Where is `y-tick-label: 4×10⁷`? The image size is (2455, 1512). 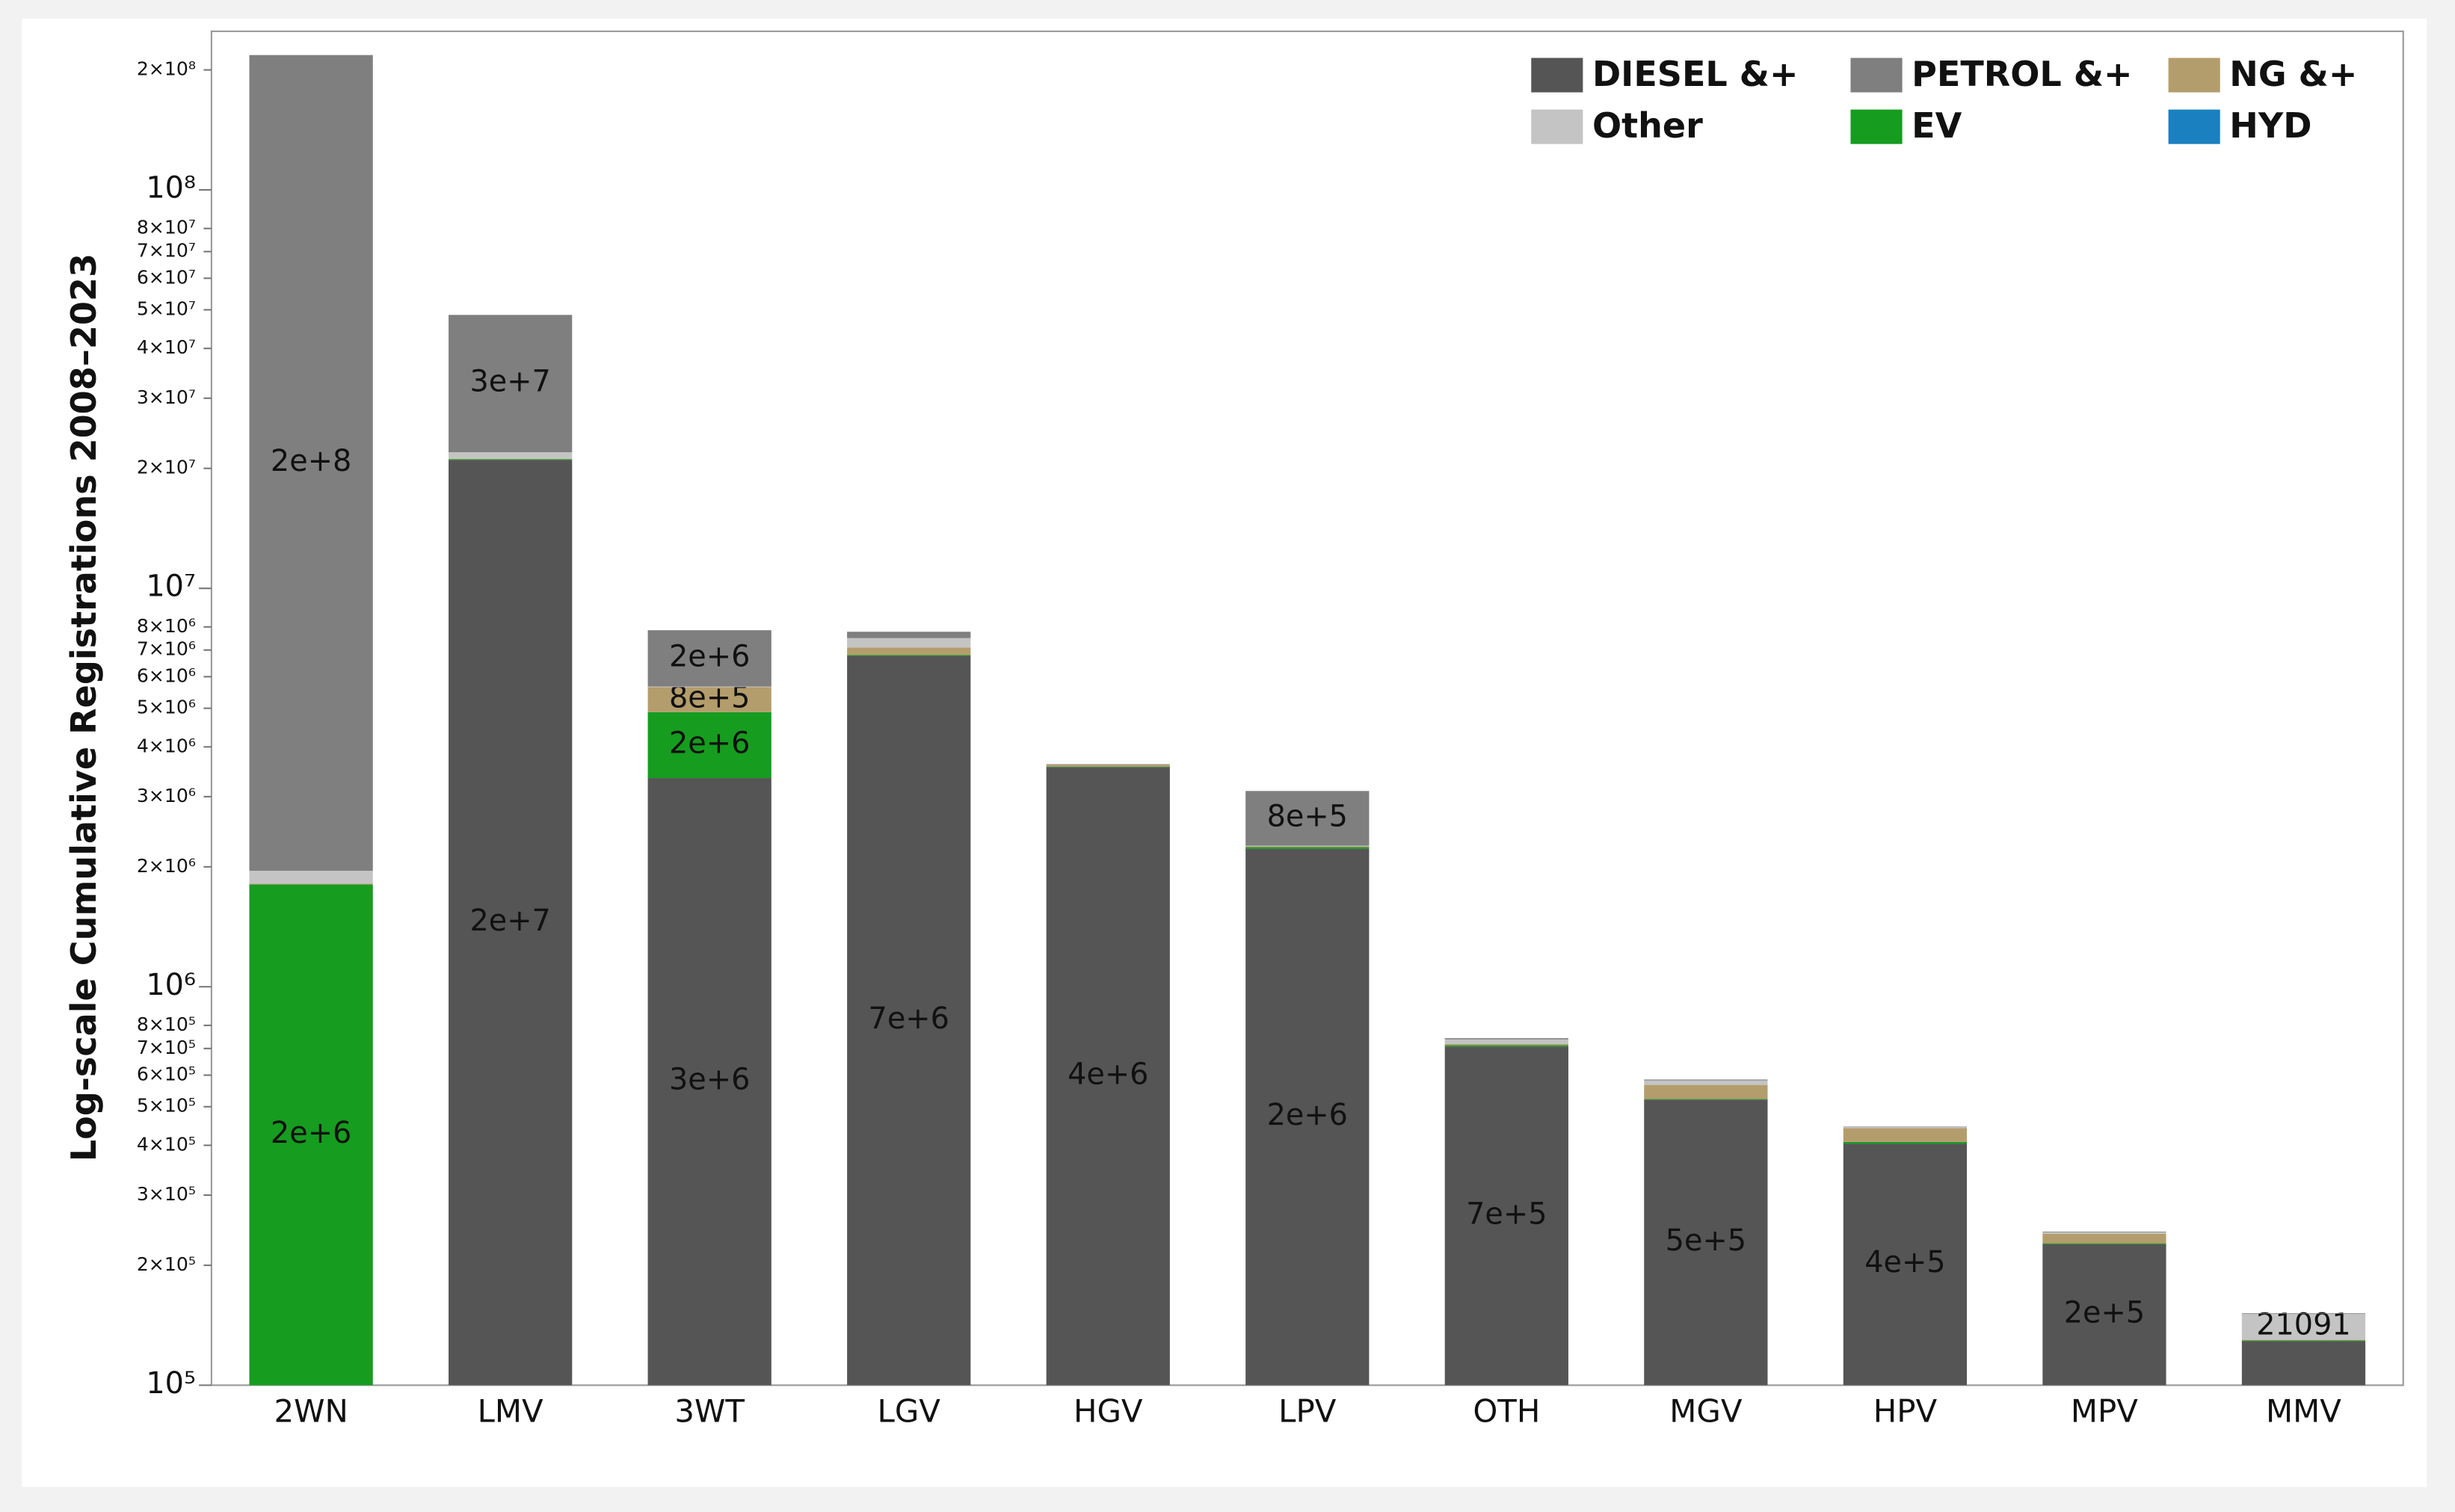 y-tick-label: 4×10⁷ is located at coordinates (166, 347).